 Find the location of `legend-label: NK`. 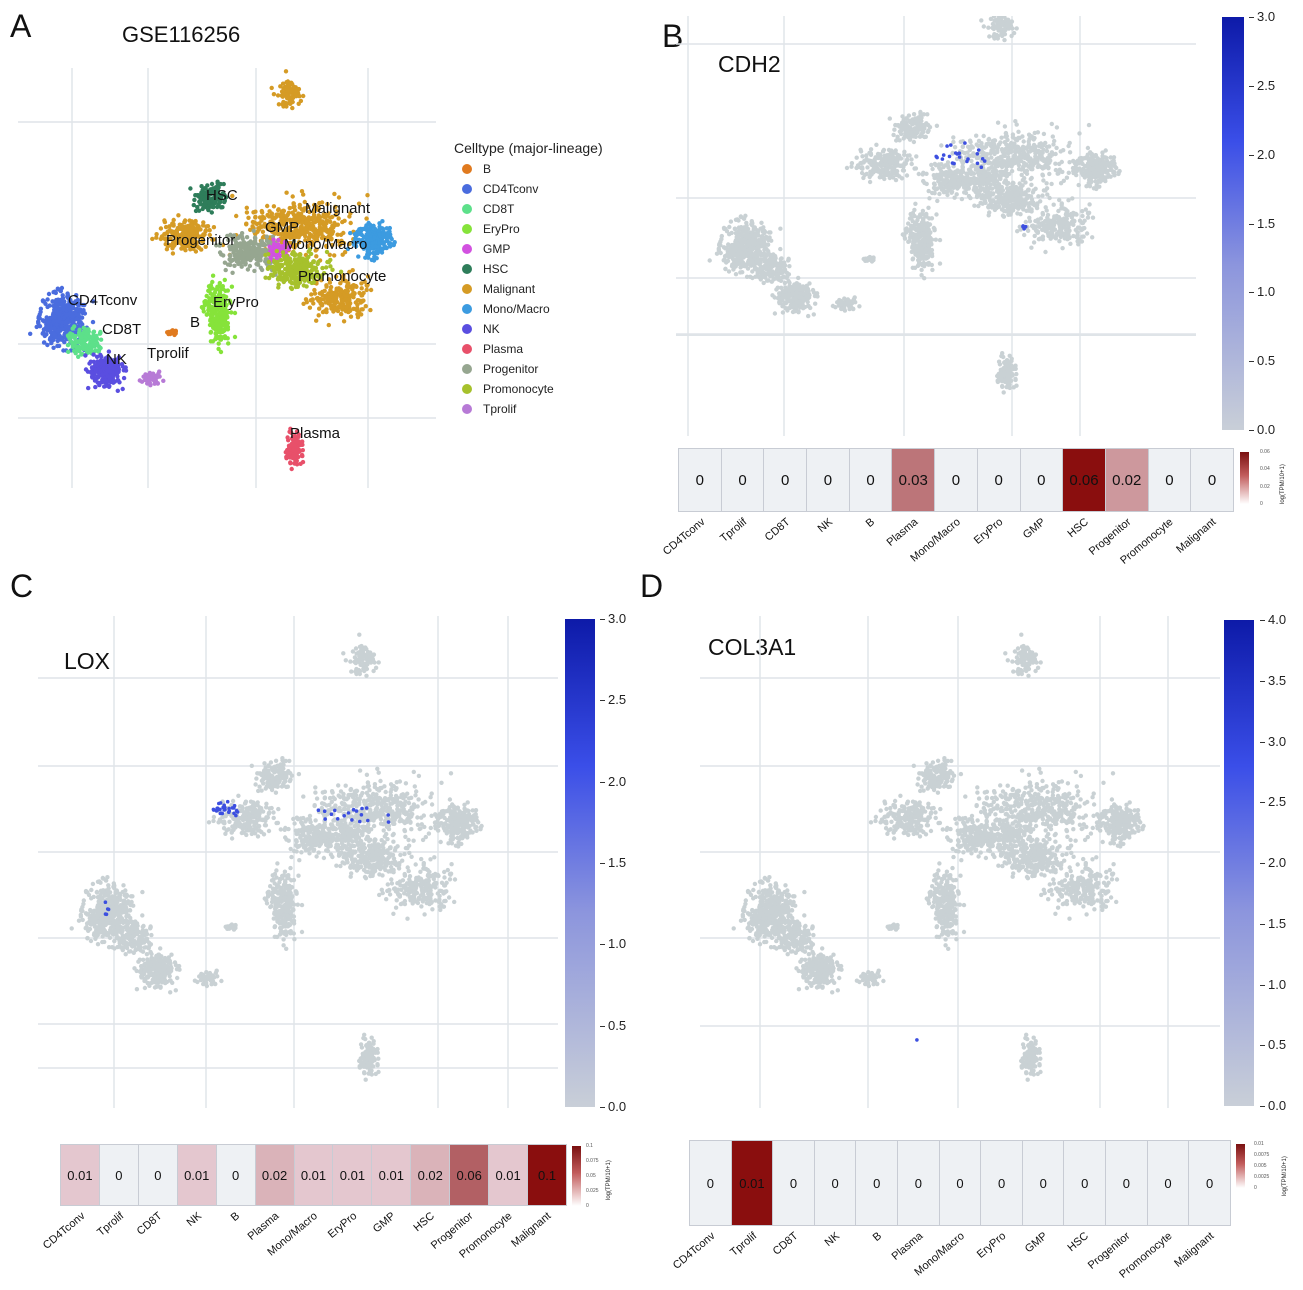

legend-label: NK is located at coordinates (491, 329).